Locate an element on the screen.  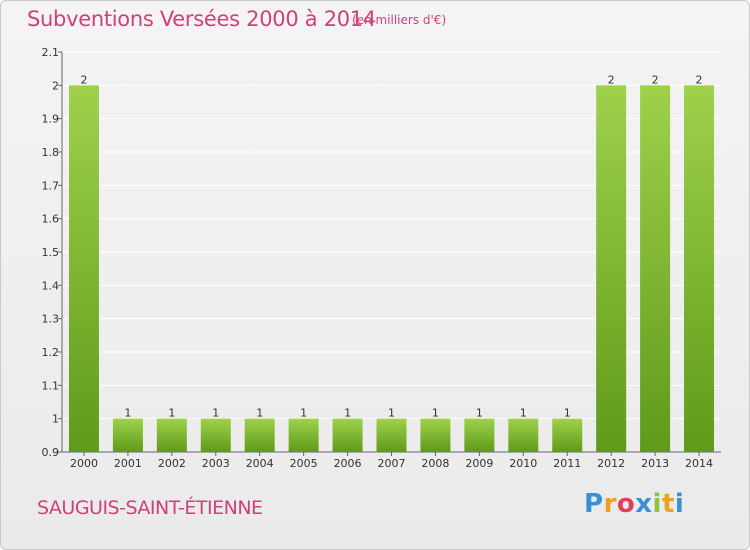
x-tick-label: 2000 is located at coordinates (84, 463).